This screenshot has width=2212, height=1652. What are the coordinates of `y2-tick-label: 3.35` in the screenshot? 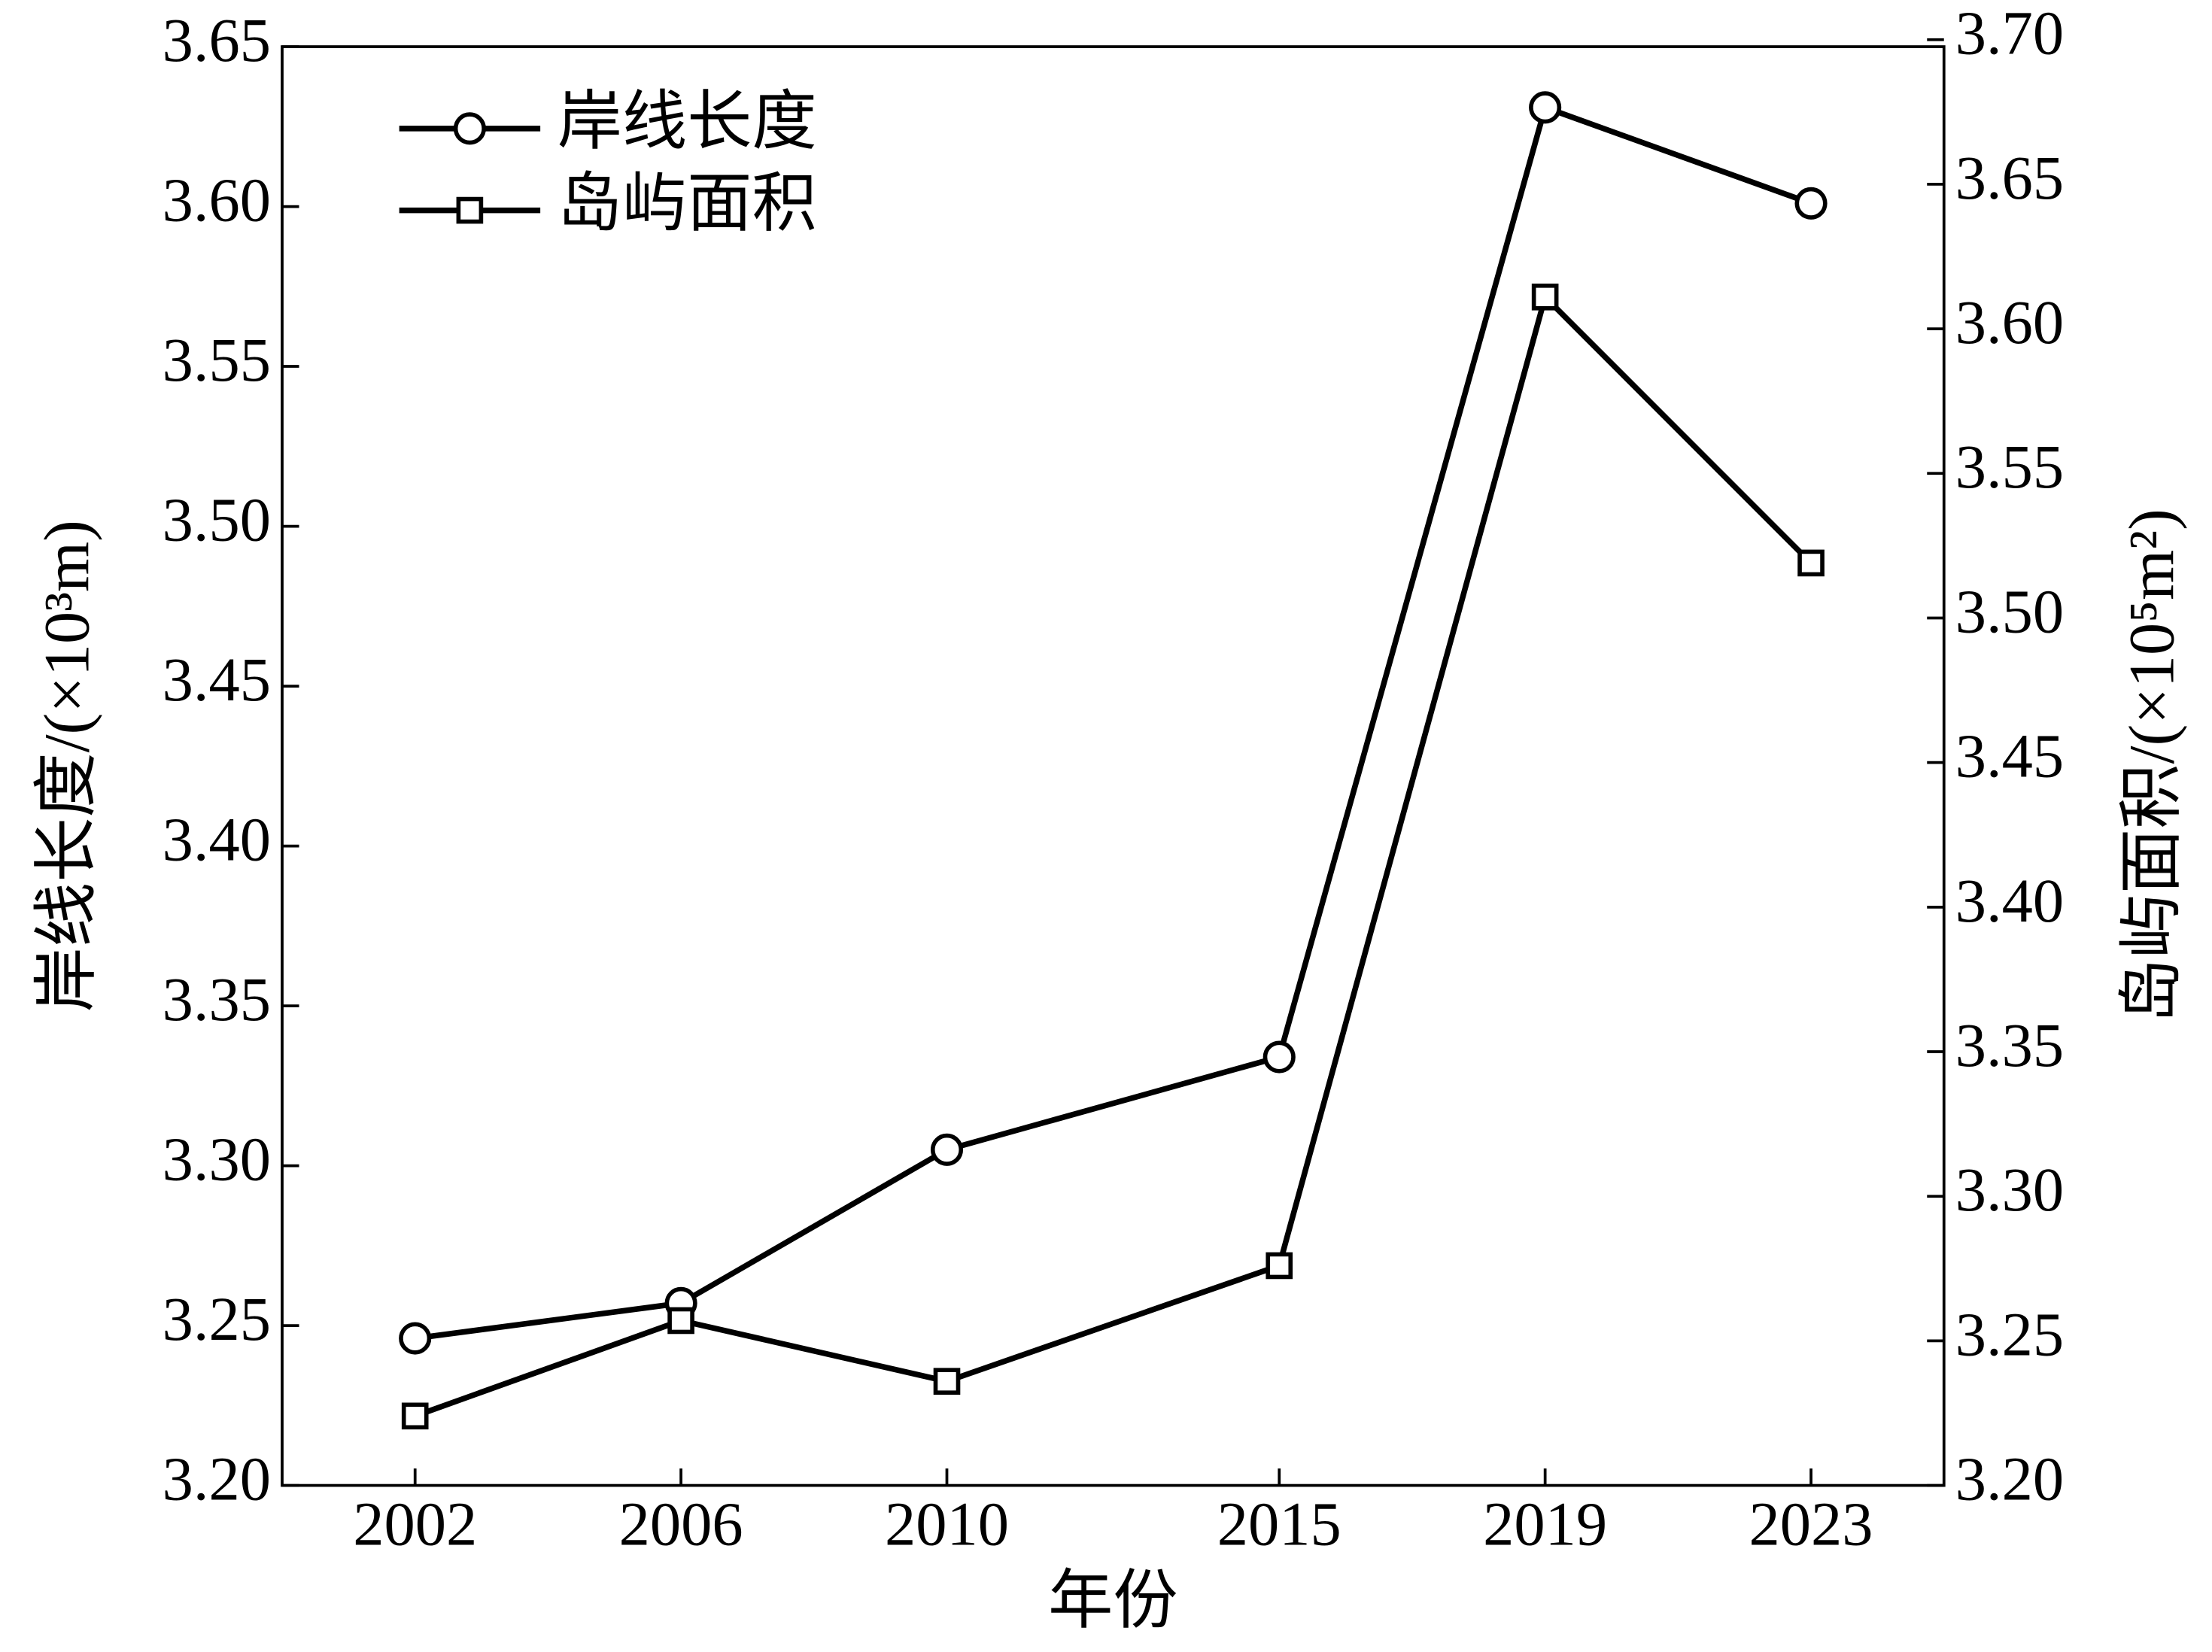 It's located at (2009, 1045).